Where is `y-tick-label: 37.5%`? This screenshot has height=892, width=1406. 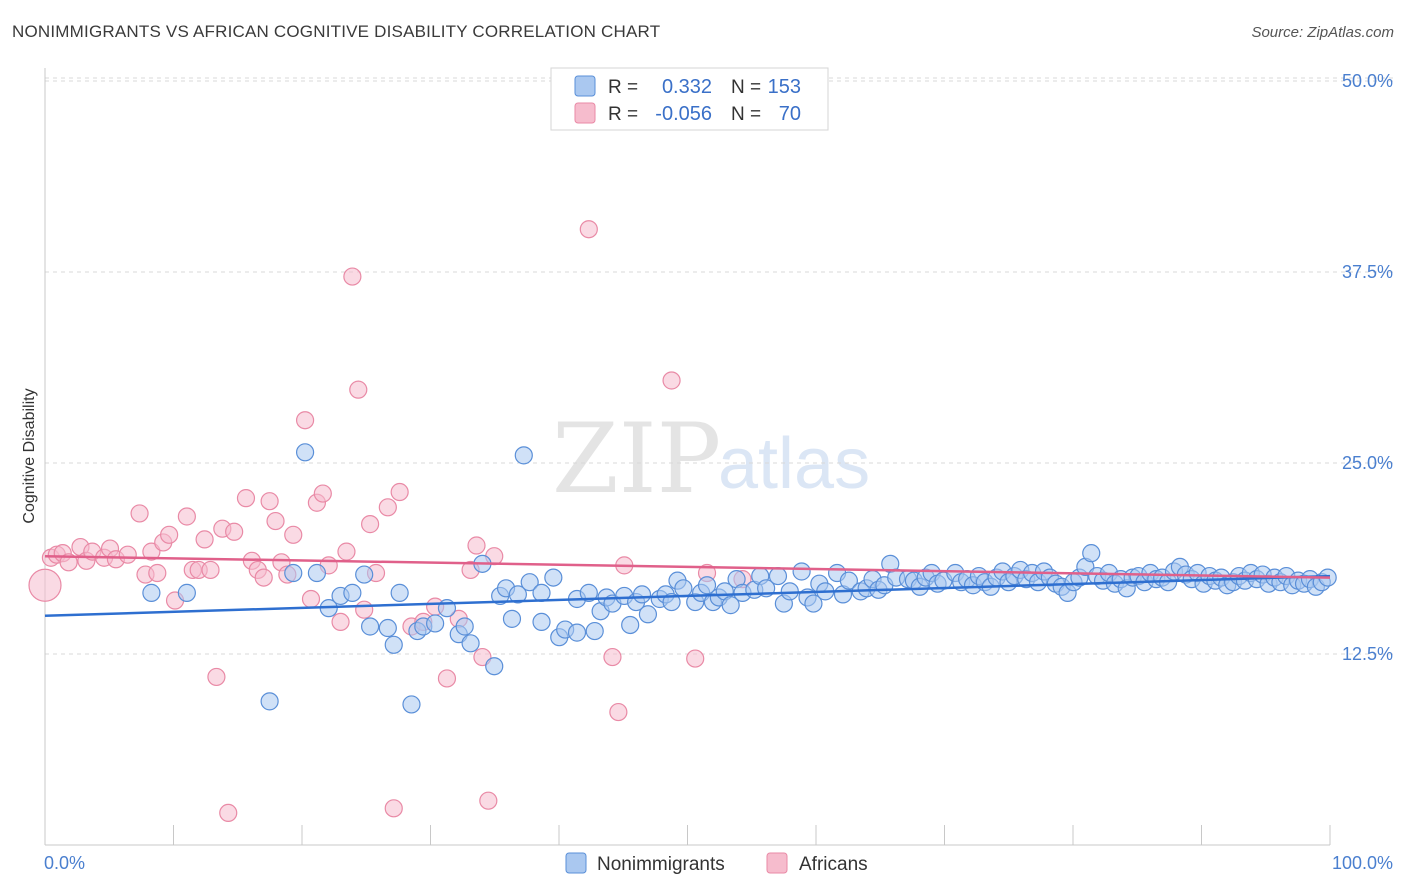
y-tick-label: 37.5% is located at coordinates (1367, 272).